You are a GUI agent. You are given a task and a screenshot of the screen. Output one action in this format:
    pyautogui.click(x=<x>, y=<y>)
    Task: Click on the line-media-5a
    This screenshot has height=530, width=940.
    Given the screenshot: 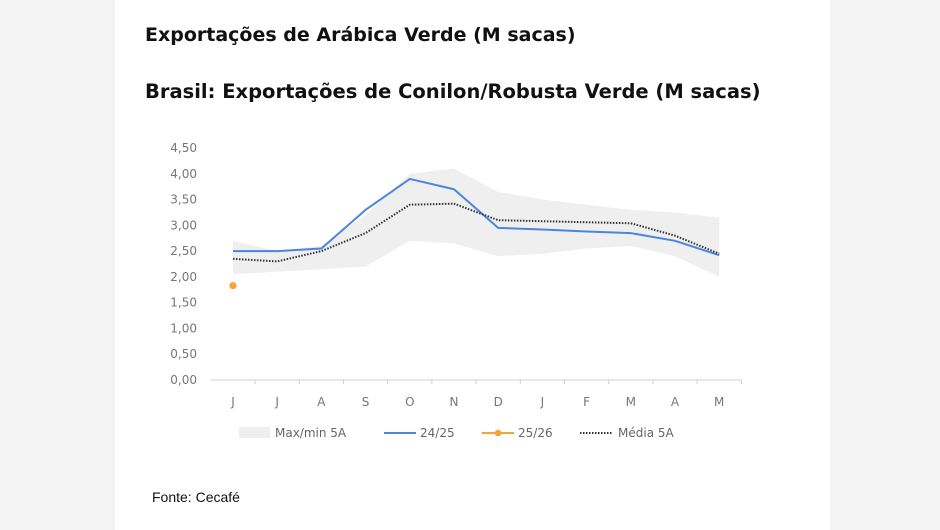 What is the action you would take?
    pyautogui.click(x=476, y=232)
    